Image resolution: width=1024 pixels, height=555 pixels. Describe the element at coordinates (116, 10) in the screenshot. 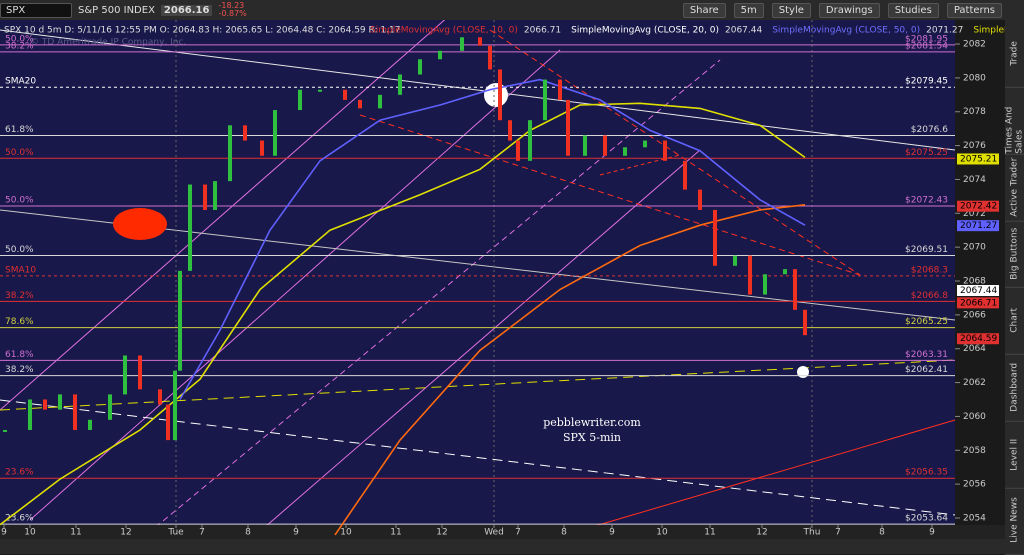

I see `description: S&P 500 INDEX` at that location.